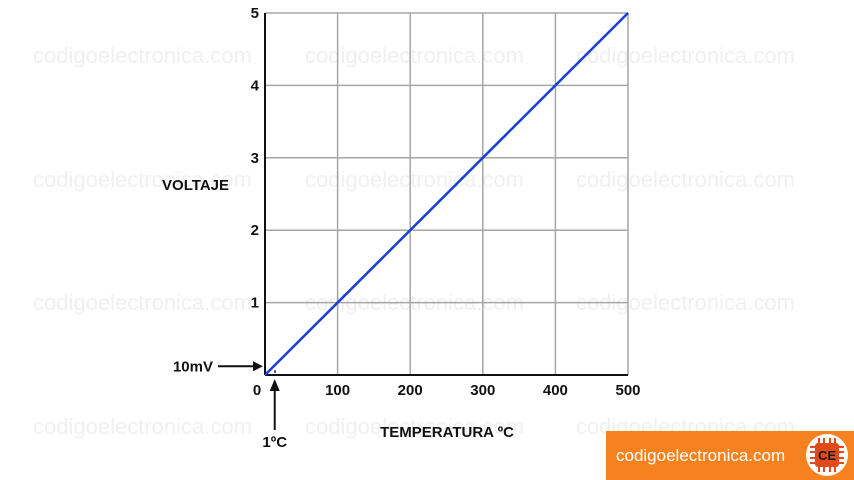  I want to click on y-tick-label: 1, so click(255, 303).